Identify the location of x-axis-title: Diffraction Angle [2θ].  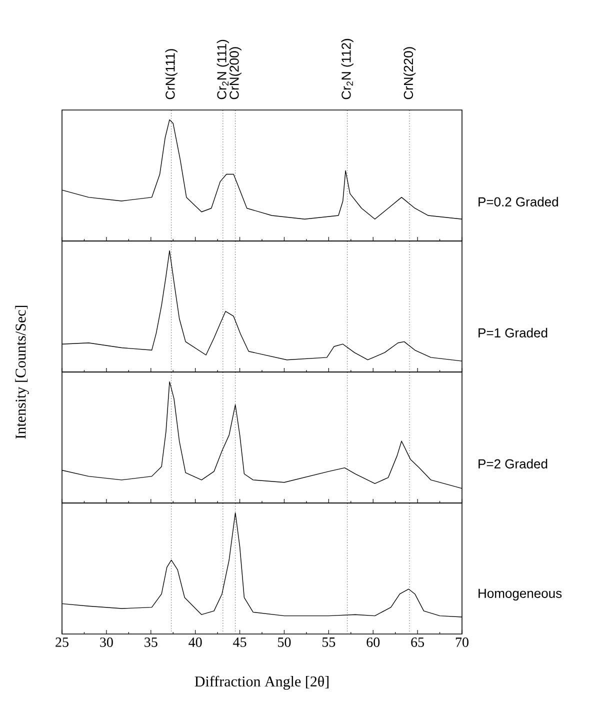
(261, 683).